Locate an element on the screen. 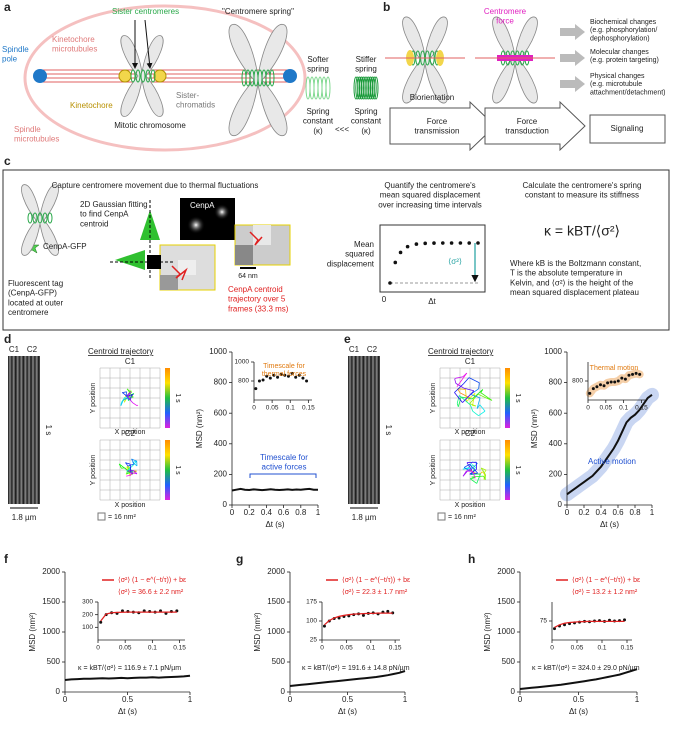 This screenshot has width=673, height=735. kinetochore is located at coordinates (125, 76).